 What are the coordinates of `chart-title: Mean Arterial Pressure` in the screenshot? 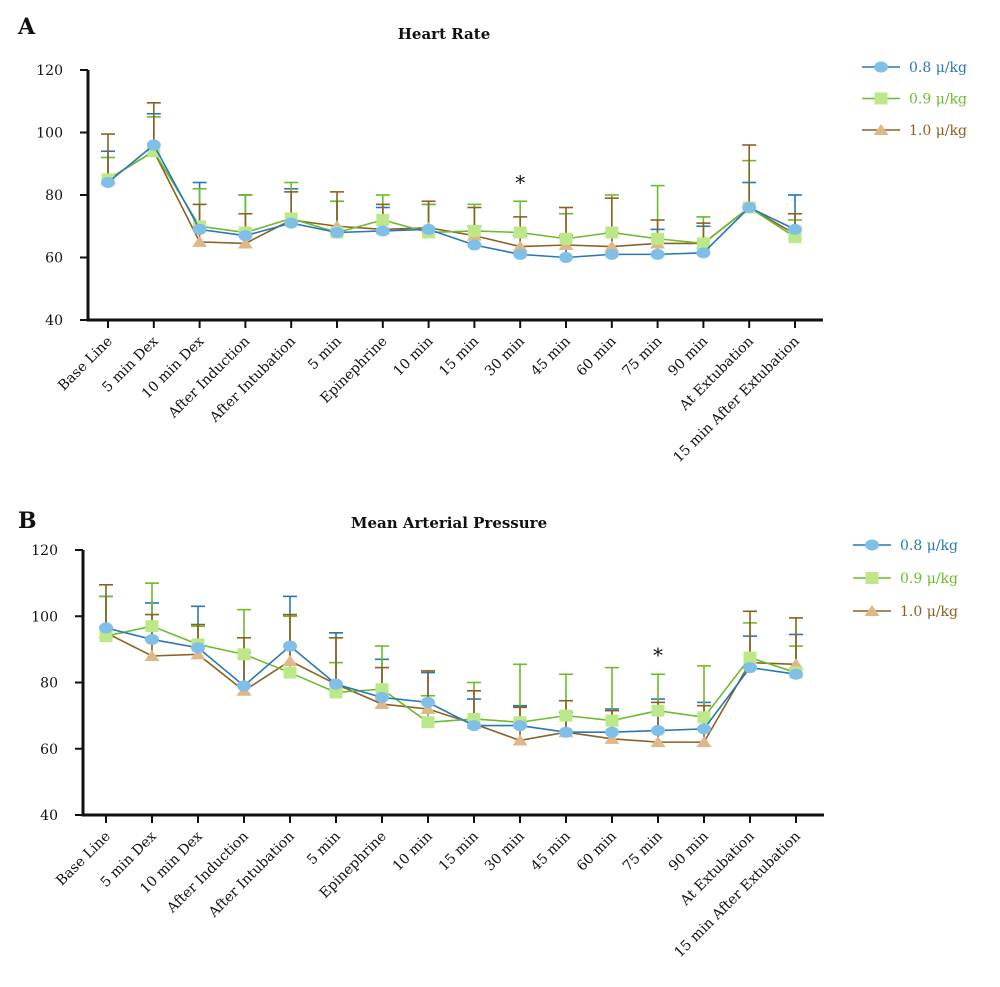 It's located at (449, 523).